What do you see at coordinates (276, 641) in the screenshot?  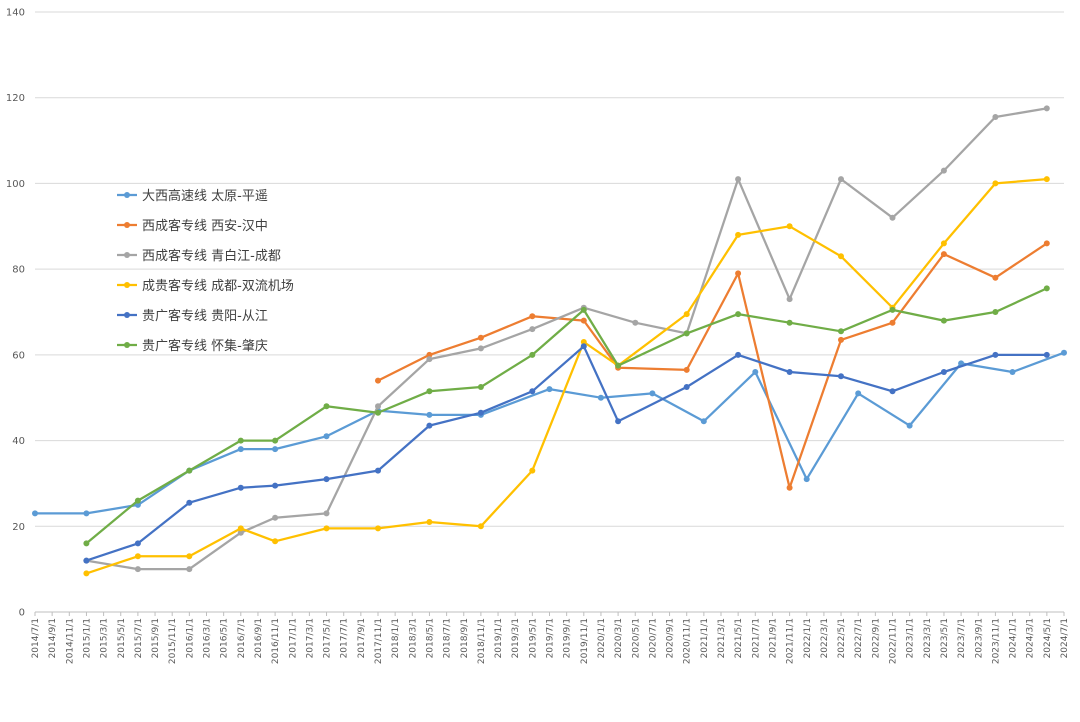 I see `x-tick-label: 2016/11/1` at bounding box center [276, 641].